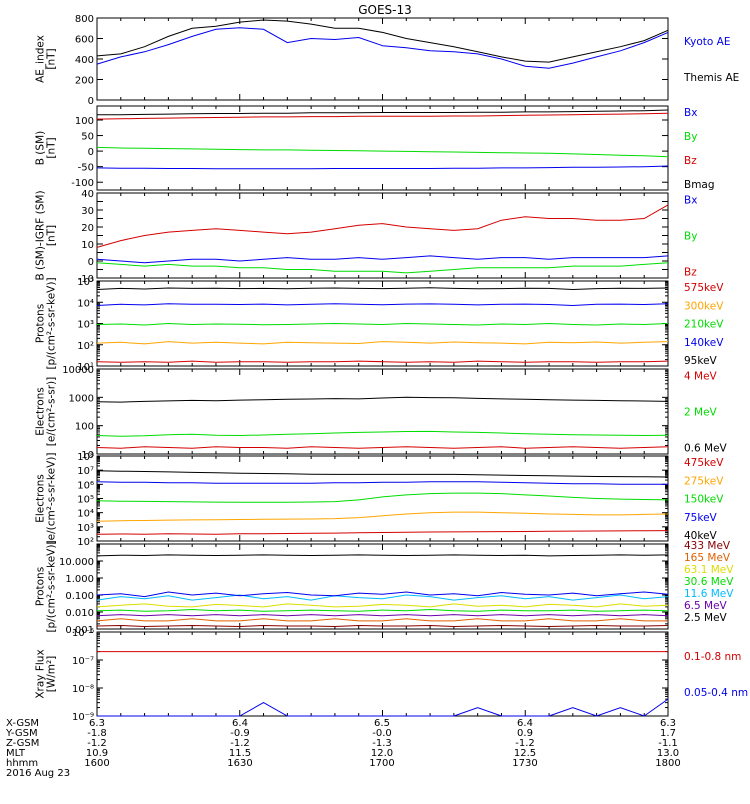 The image size is (750, 804). Describe the element at coordinates (704, 288) in the screenshot. I see `legend-label: 575keV` at that location.